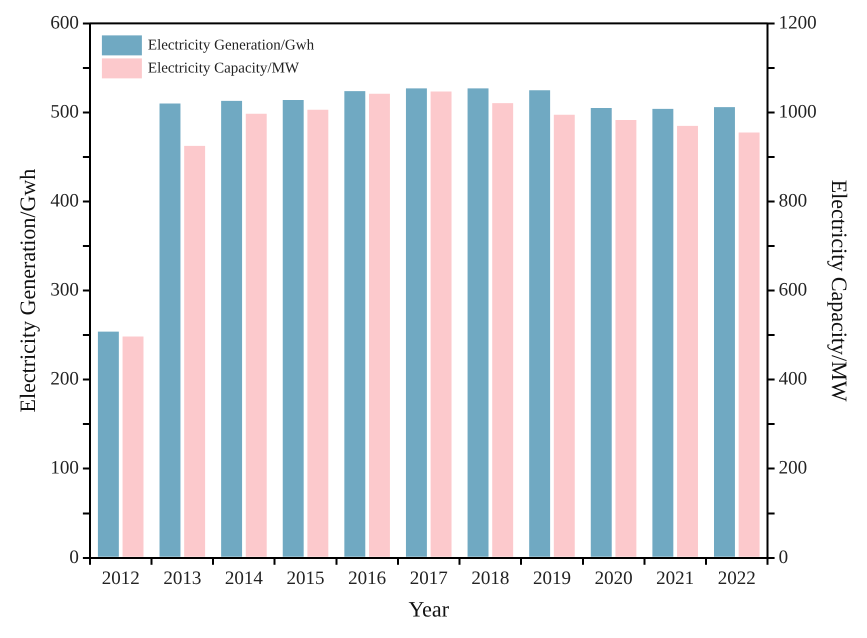 This screenshot has height=638, width=867. What do you see at coordinates (797, 111) in the screenshot?
I see `y2-tick-label: 1000` at bounding box center [797, 111].